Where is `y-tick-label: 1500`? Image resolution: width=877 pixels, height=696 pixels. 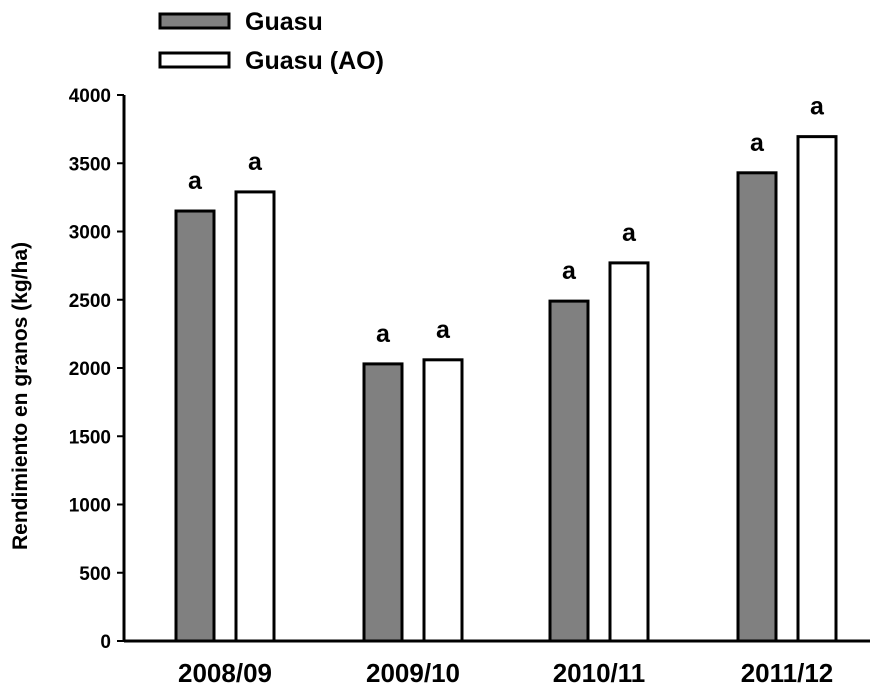 y-tick-label: 1500 is located at coordinates (90, 437).